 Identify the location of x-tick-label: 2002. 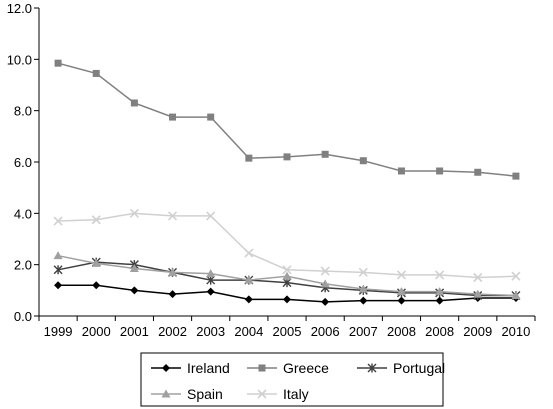
(172, 331).